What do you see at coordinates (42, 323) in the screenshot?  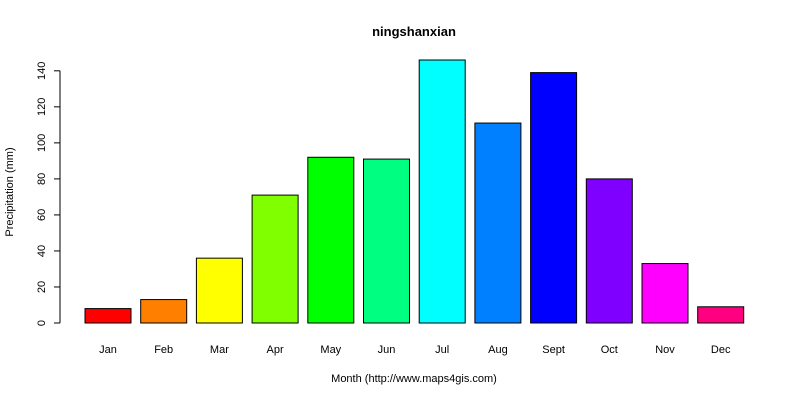 I see `y-tick-label: 0` at bounding box center [42, 323].